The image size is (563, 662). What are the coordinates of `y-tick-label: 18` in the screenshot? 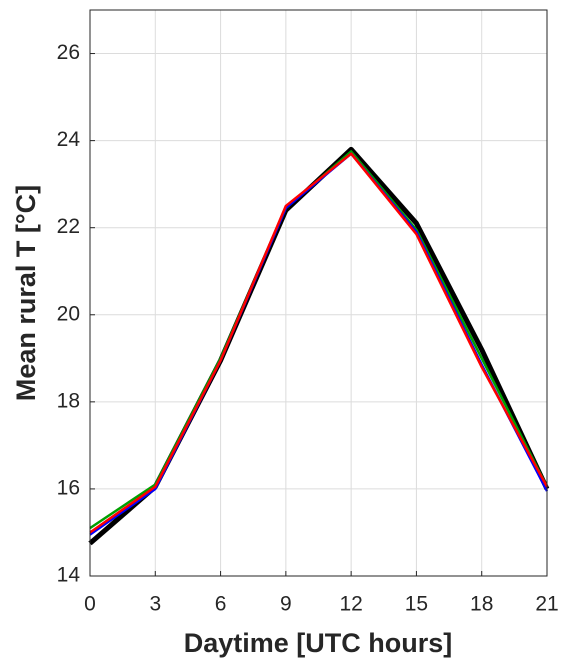 It's located at (68, 400).